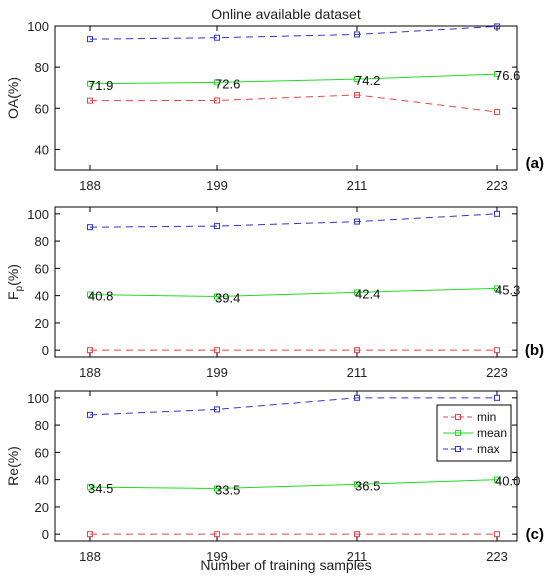 This screenshot has height=583, width=550. I want to click on y-axis-label: Fp(%), so click(15, 282).